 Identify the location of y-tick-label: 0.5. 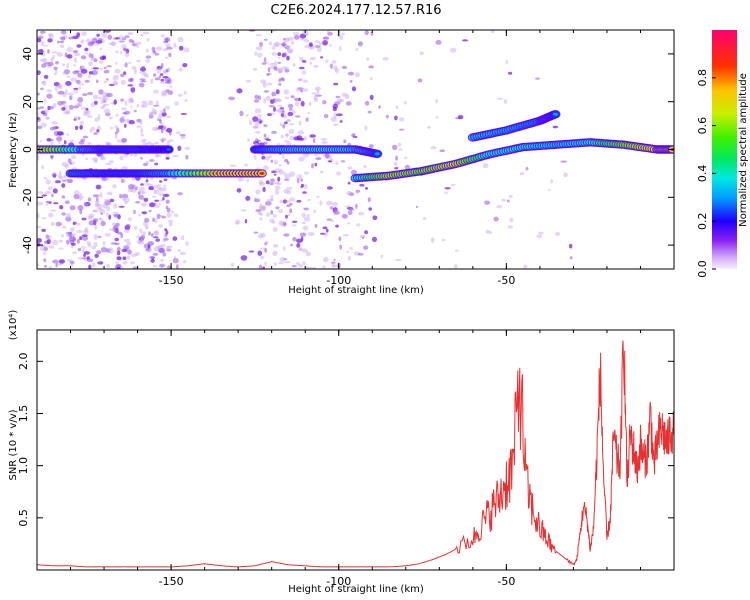
(23, 518).